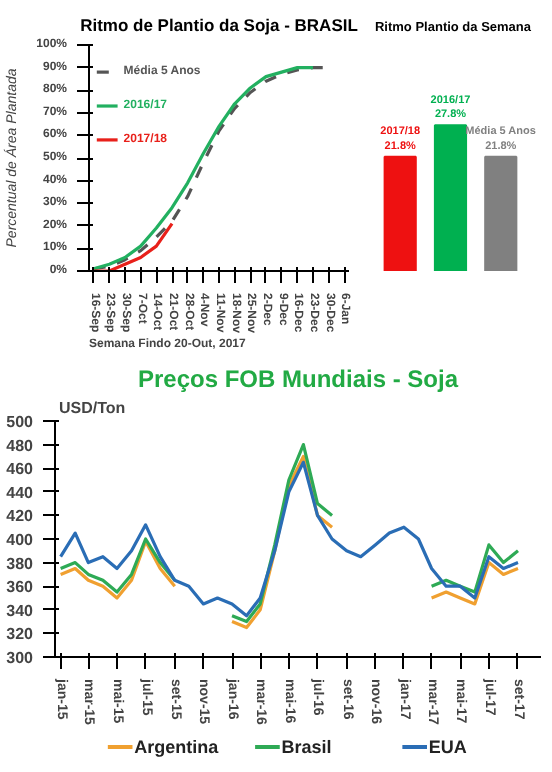 The width and height of the screenshot is (552, 772). Describe the element at coordinates (219, 25) in the screenshot. I see `chart-title: Ritmo de Plantio da Soja - BRASIL` at that location.